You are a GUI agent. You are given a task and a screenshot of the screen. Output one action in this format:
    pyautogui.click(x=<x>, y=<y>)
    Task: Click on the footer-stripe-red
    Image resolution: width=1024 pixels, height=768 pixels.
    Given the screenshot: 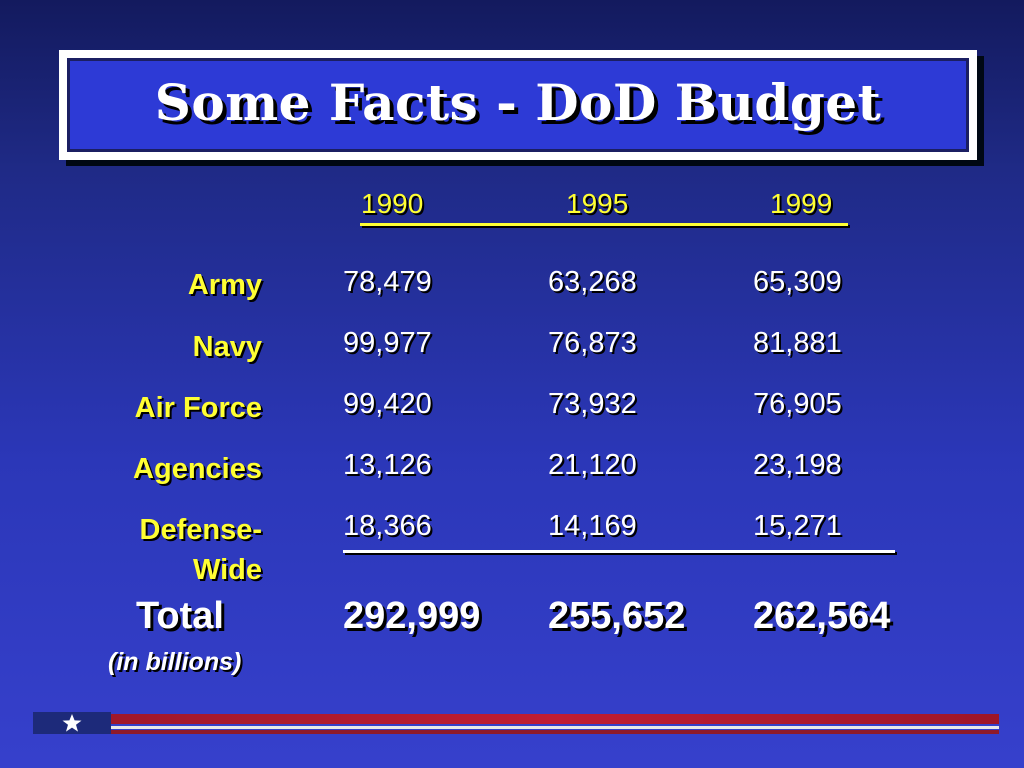 What is the action you would take?
    pyautogui.click(x=555, y=719)
    